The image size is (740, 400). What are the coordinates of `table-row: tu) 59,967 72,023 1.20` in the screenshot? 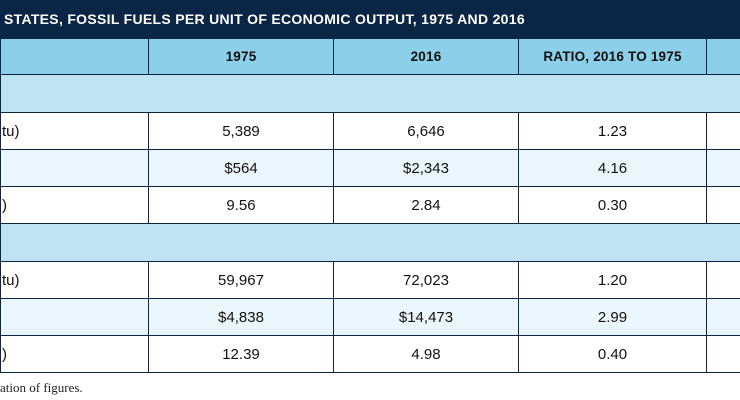 It's located at (370, 280).